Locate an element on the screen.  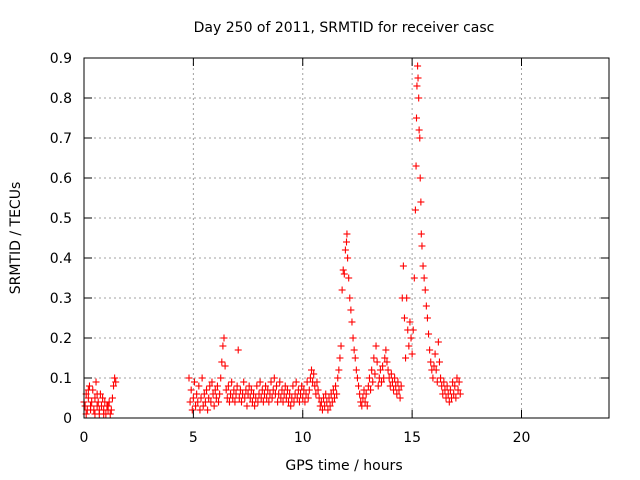
x-axis-label: GPS time / hours is located at coordinates (343, 466).